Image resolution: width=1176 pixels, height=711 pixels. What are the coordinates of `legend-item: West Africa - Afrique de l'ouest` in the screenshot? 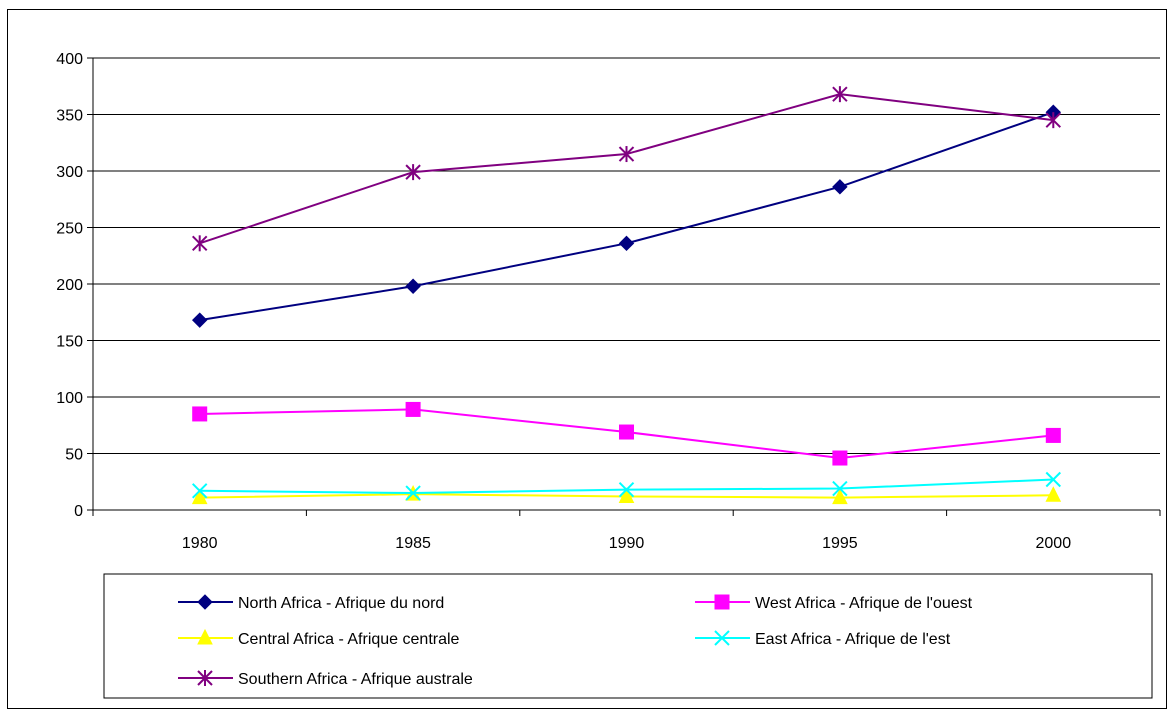 It's located at (834, 603).